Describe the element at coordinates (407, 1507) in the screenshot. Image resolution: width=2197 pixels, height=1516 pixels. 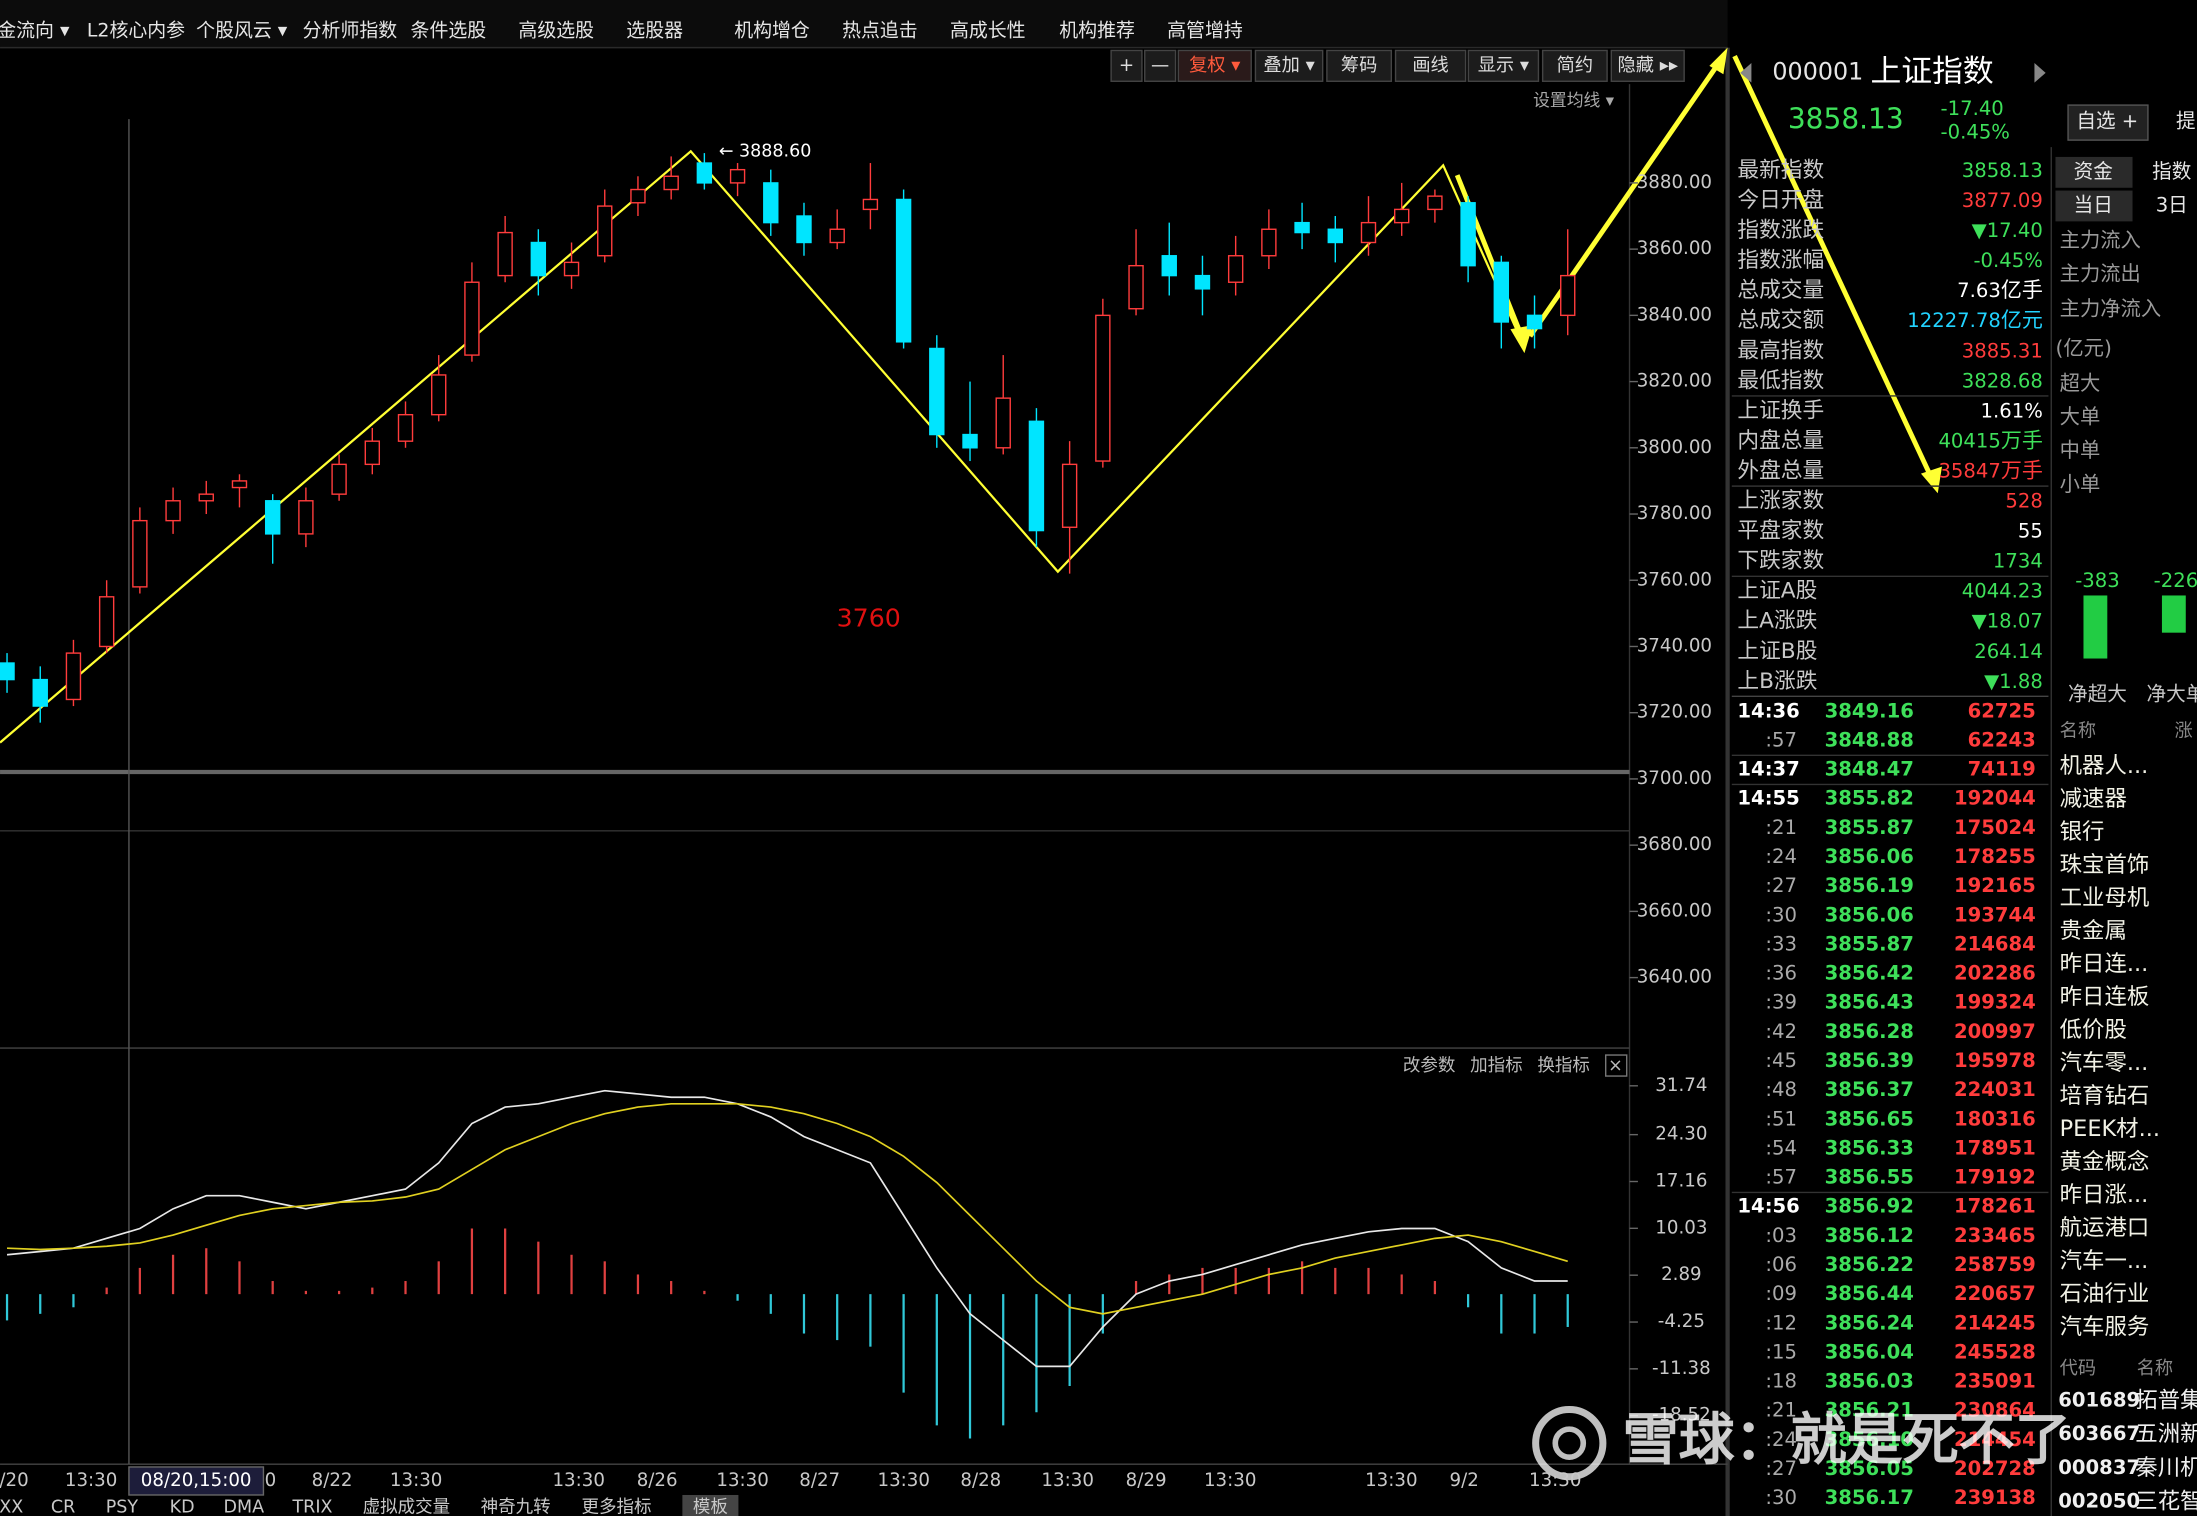
I see `indicator-tab: 虚拟成交量` at that location.